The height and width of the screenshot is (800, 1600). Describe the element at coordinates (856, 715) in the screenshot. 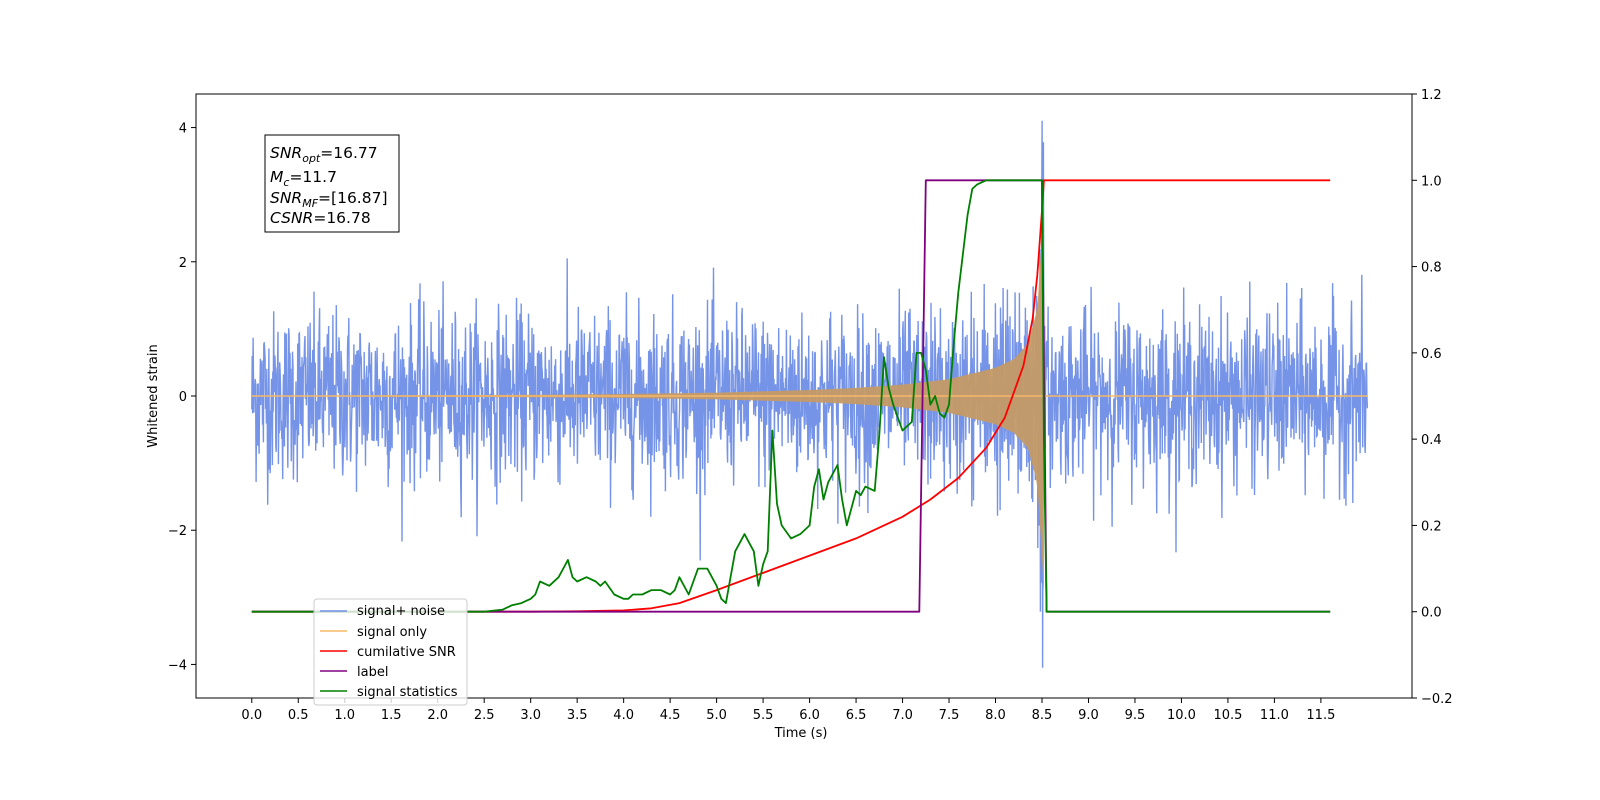

I see `x-tick-label: 6.5` at that location.